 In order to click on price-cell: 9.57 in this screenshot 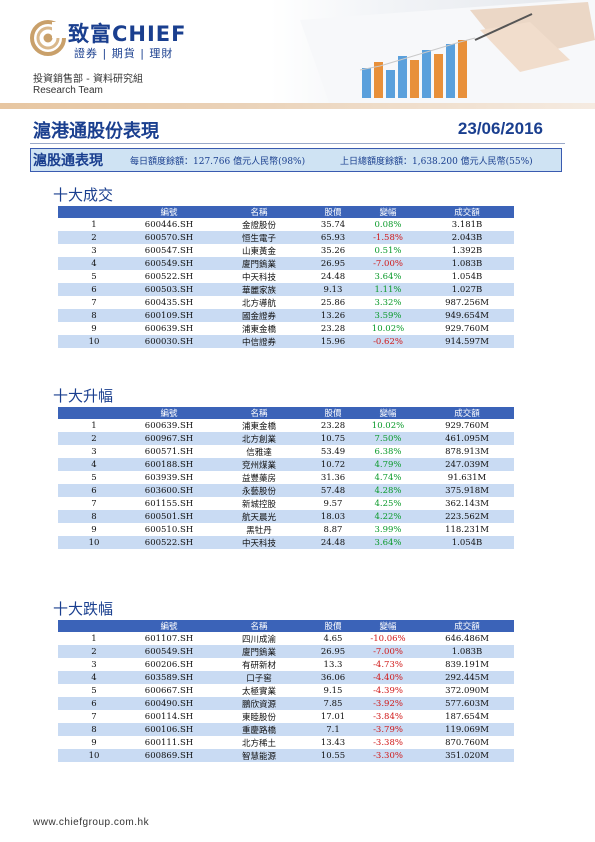, I will do `click(333, 503)`.